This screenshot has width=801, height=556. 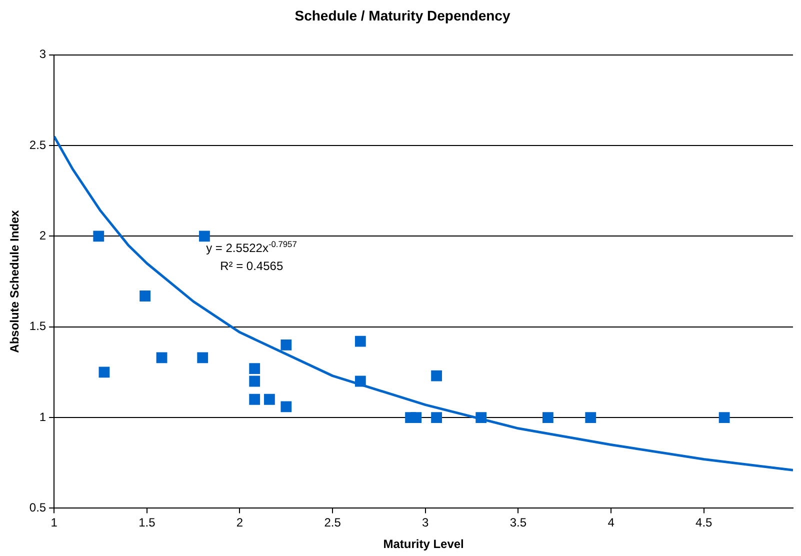 What do you see at coordinates (42, 54) in the screenshot?
I see `y-tick-label: 3` at bounding box center [42, 54].